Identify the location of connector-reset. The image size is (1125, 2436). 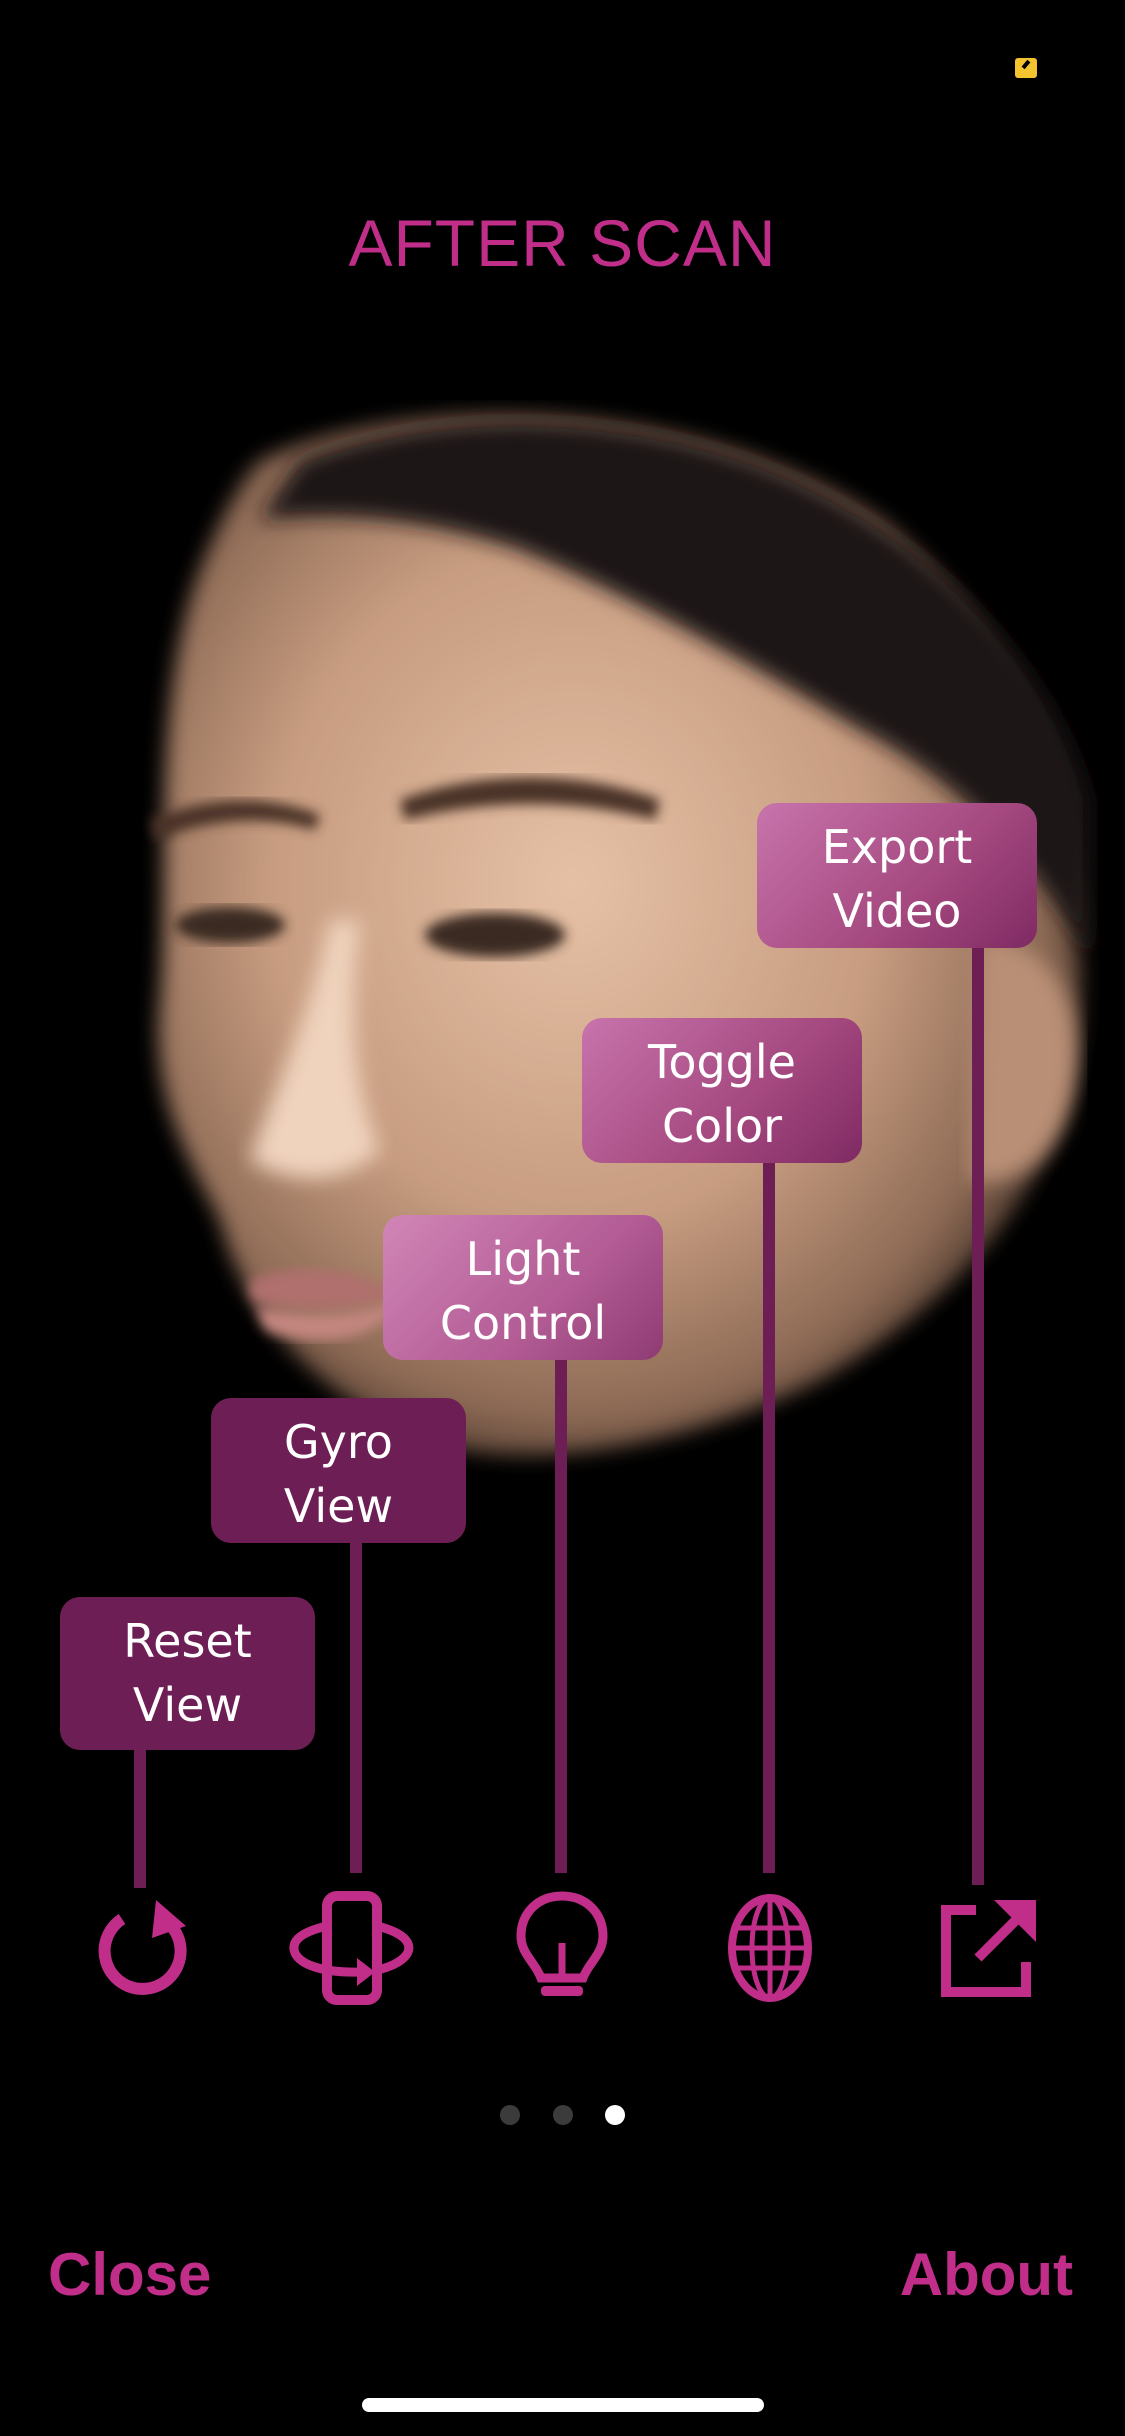
(140, 1818).